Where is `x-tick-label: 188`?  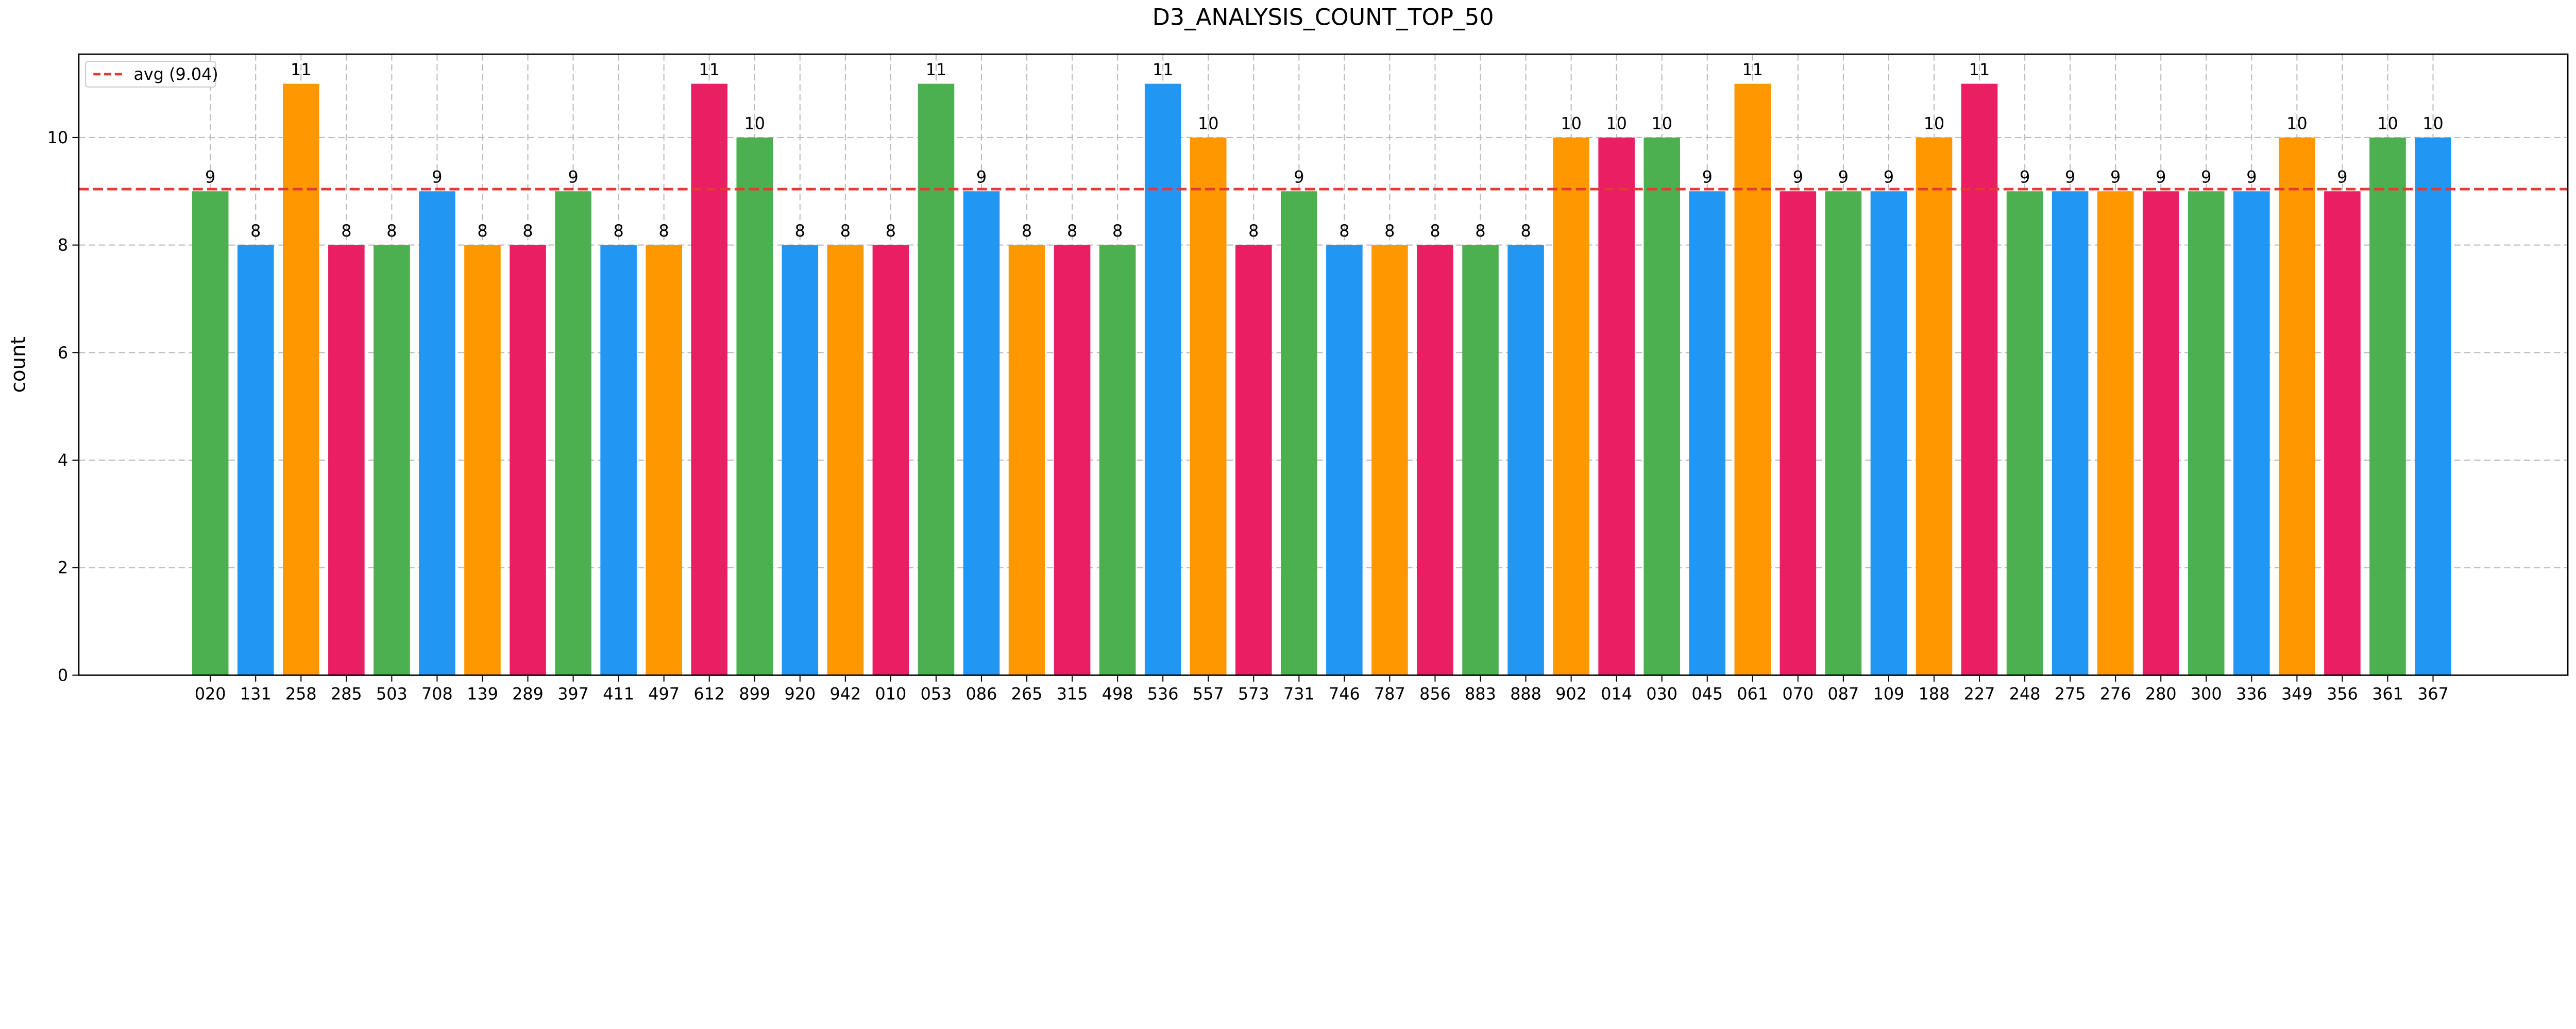 x-tick-label: 188 is located at coordinates (1934, 693).